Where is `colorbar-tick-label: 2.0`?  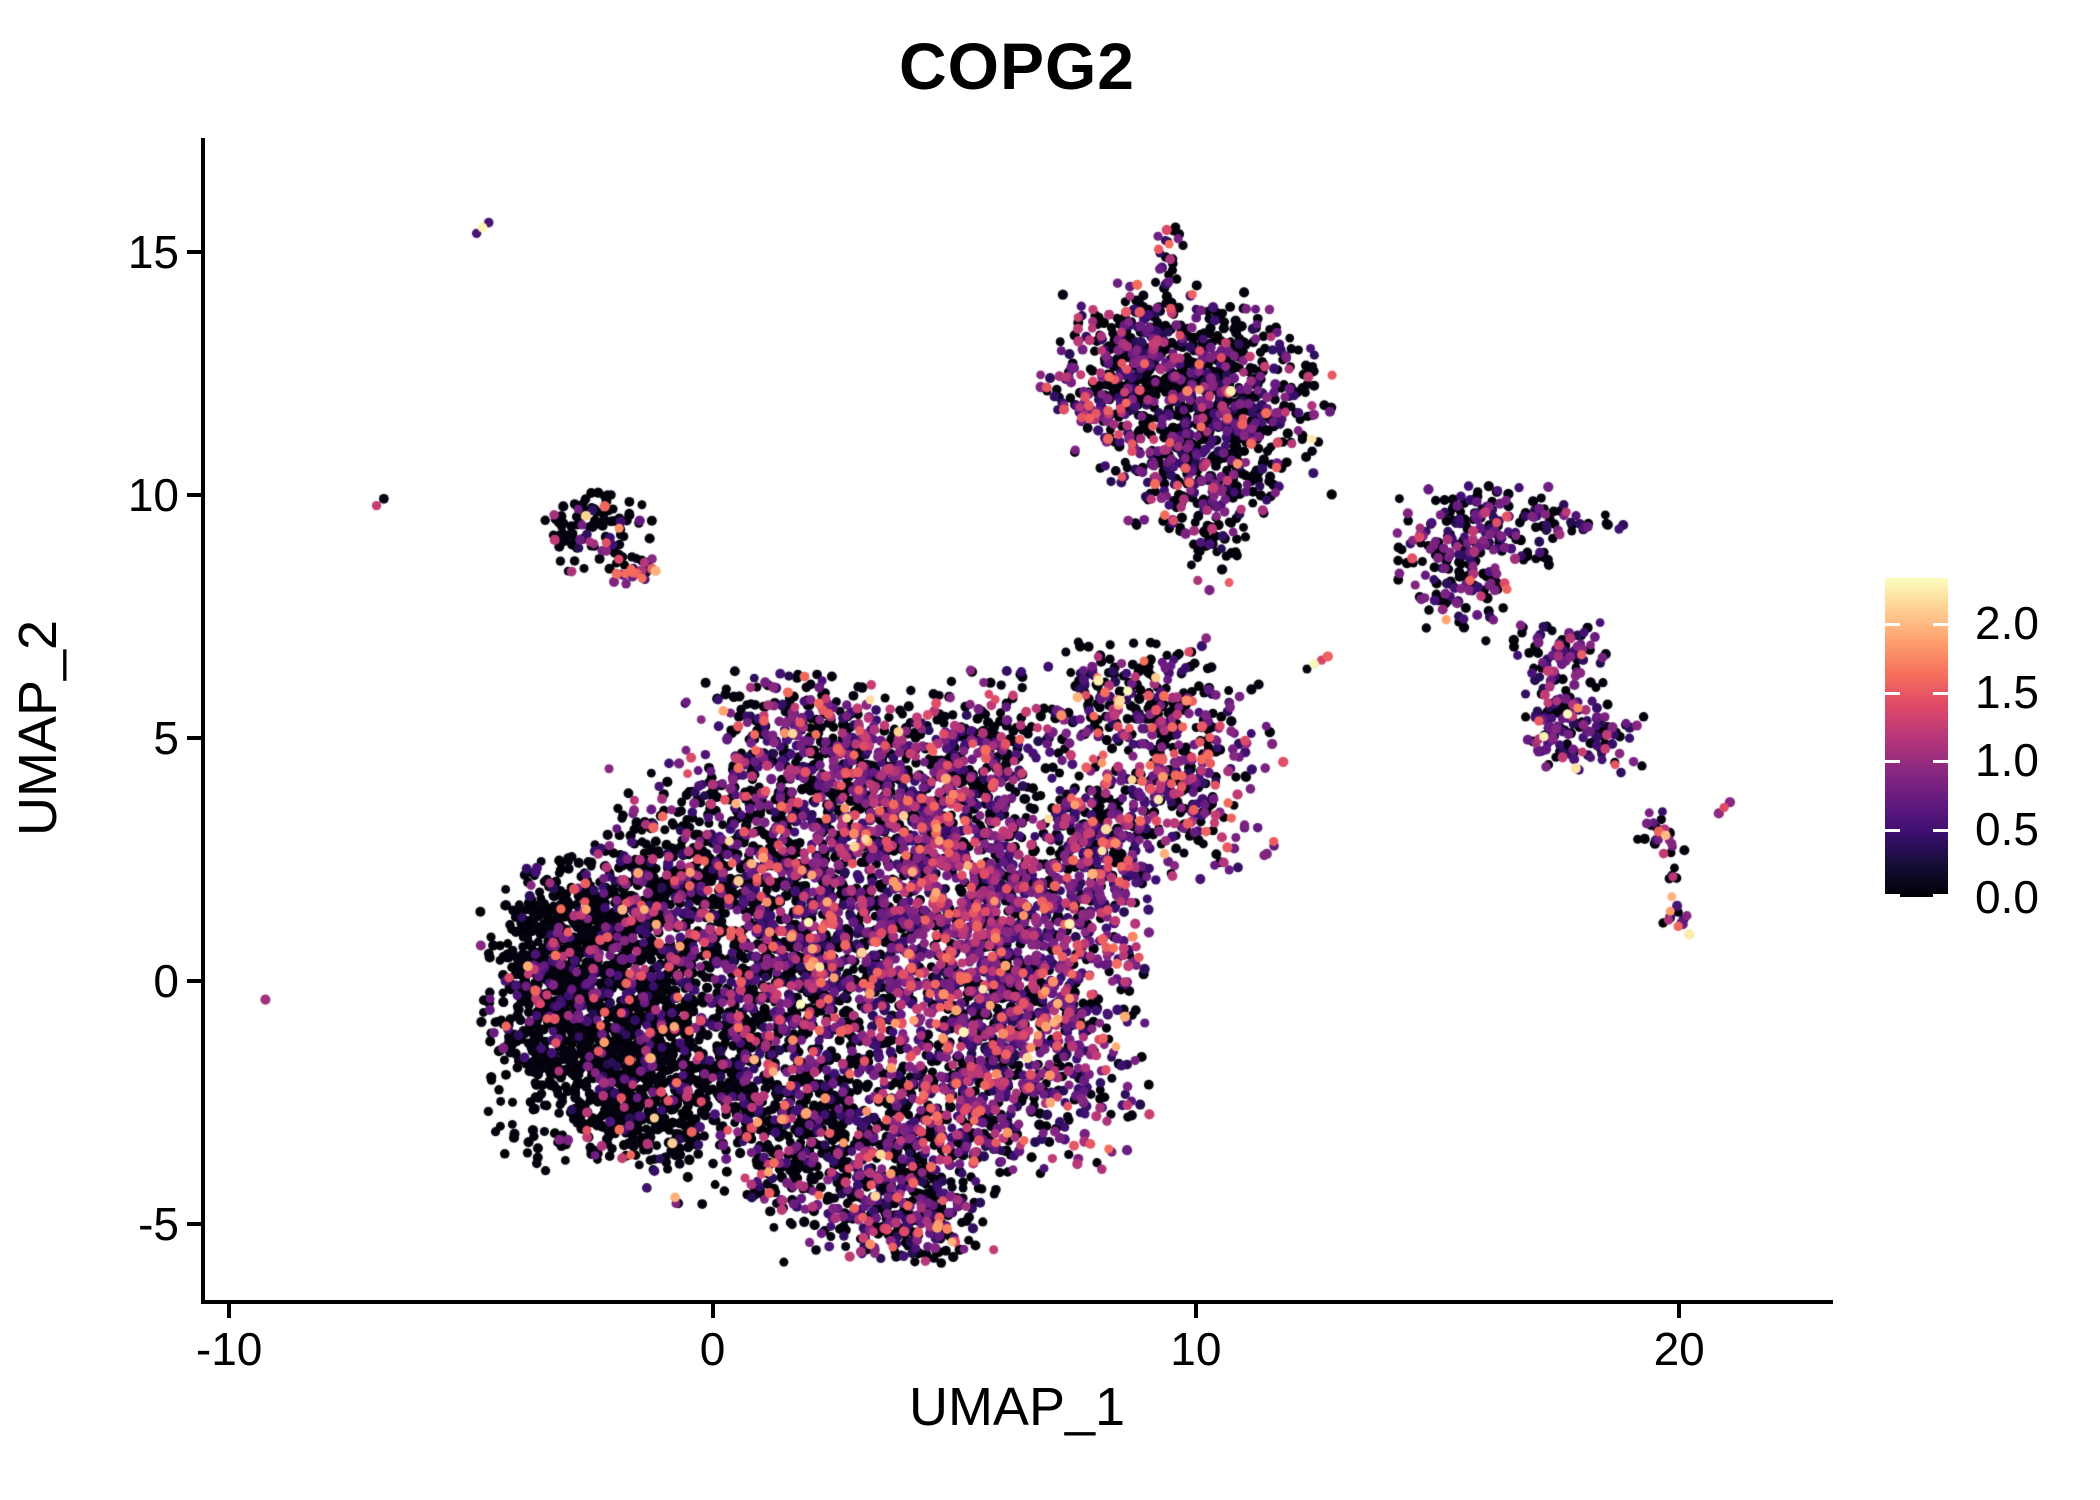 colorbar-tick-label: 2.0 is located at coordinates (2007, 623).